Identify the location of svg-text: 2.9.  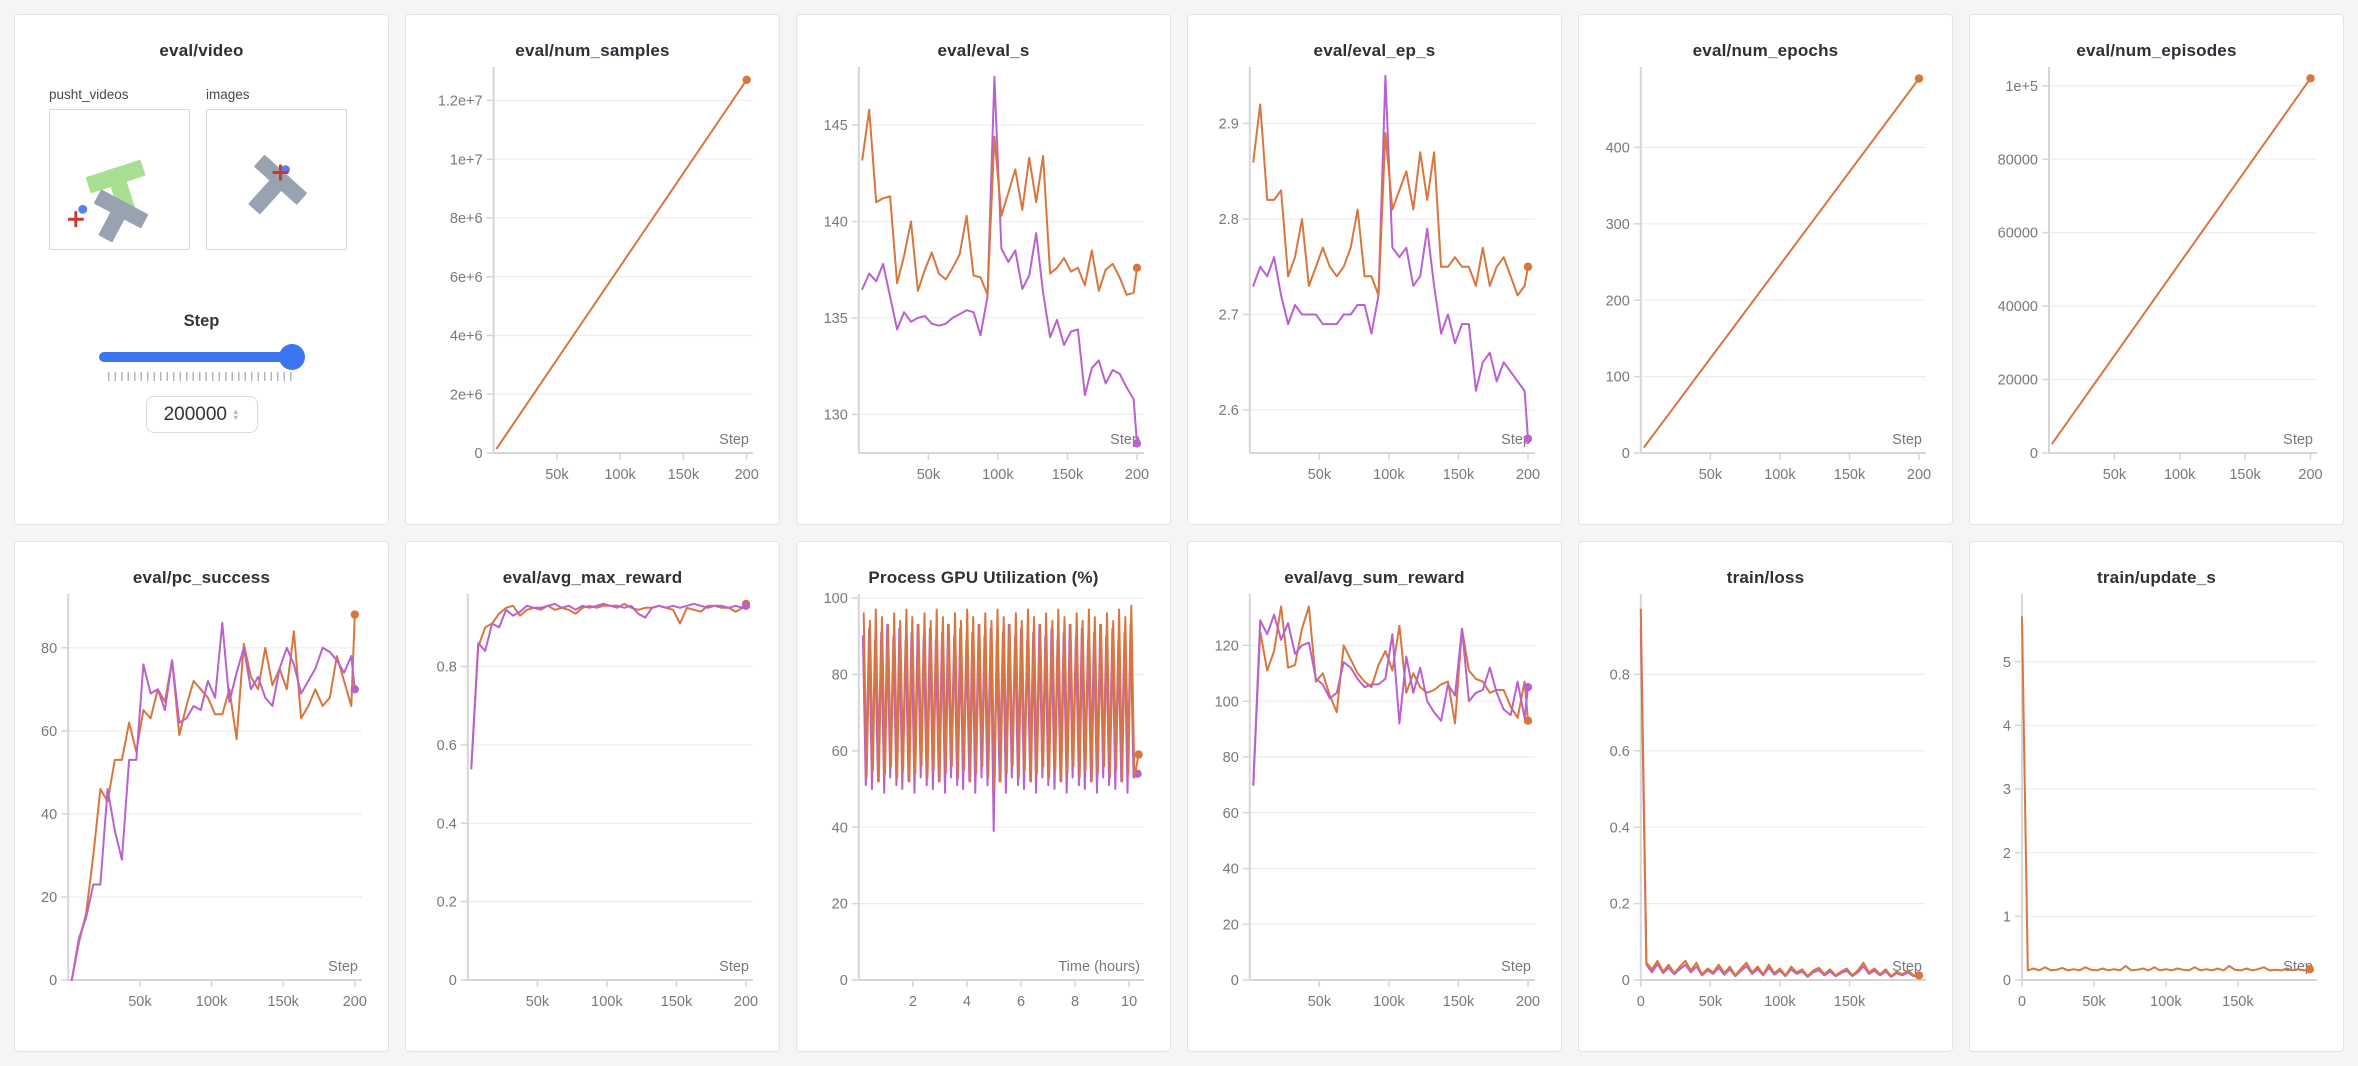
(1229, 125).